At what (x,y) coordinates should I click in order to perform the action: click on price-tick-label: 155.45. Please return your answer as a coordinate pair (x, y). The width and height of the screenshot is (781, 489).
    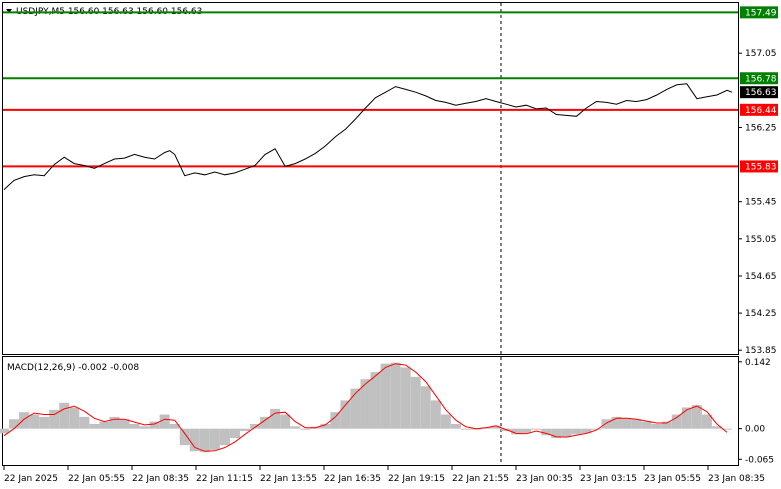
    Looking at the image, I should click on (761, 203).